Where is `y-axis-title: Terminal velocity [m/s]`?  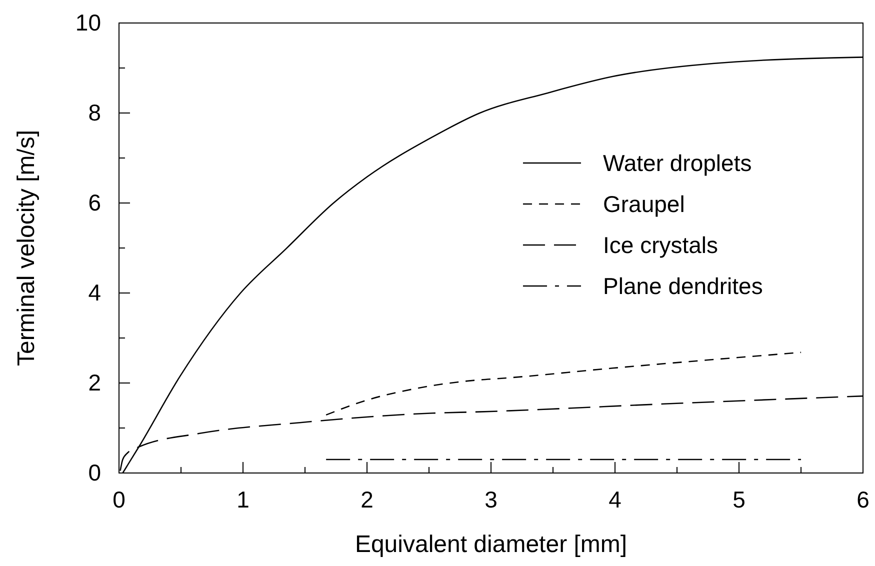 y-axis-title: Terminal velocity [m/s] is located at coordinates (26, 248).